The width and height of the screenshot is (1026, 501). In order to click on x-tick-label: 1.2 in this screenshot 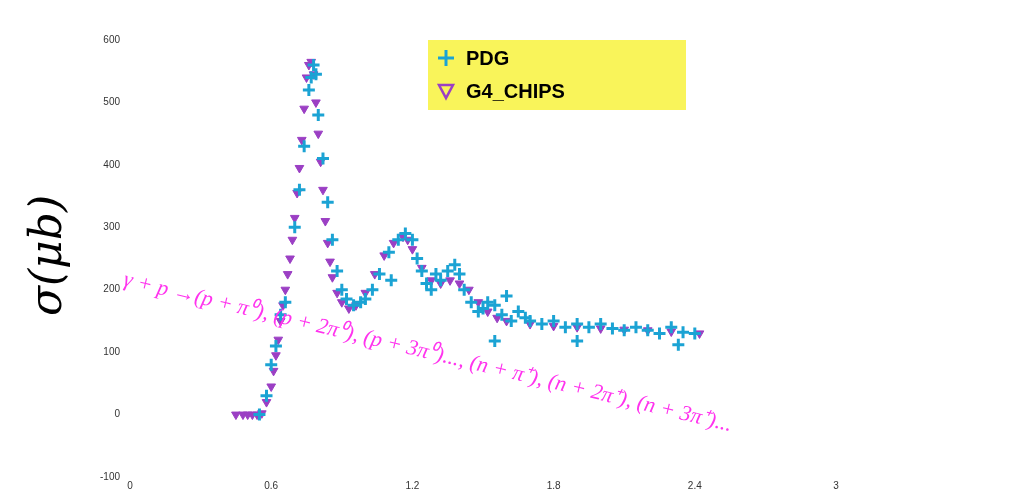, I will do `click(412, 485)`.